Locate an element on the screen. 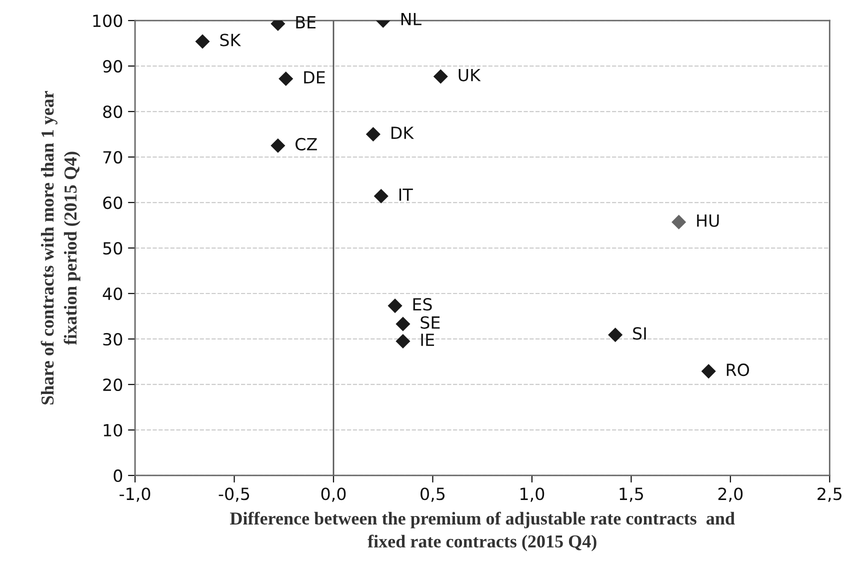  y-tick-label: 50 is located at coordinates (112, 248).